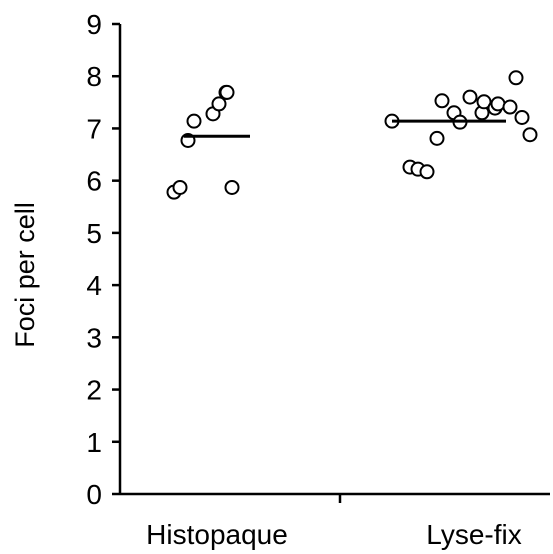 Image resolution: width=553 pixels, height=554 pixels. I want to click on y-tick-label: 4, so click(94, 285).